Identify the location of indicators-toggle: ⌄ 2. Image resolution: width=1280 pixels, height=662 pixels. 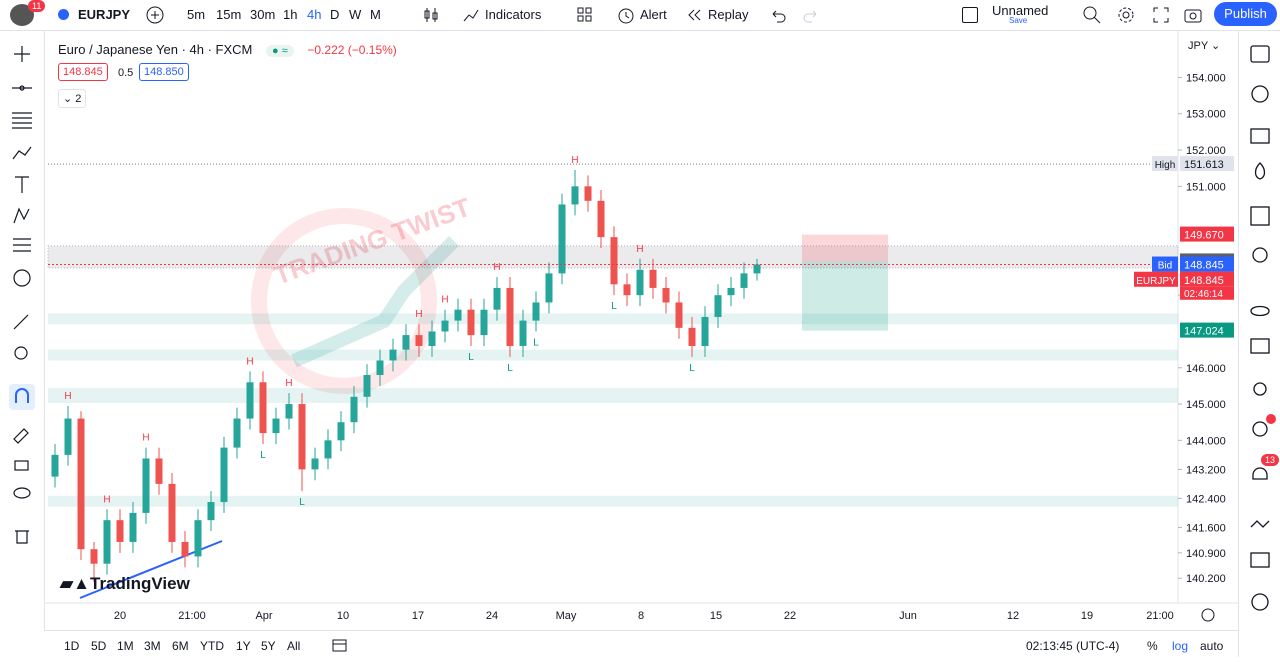
(72, 98).